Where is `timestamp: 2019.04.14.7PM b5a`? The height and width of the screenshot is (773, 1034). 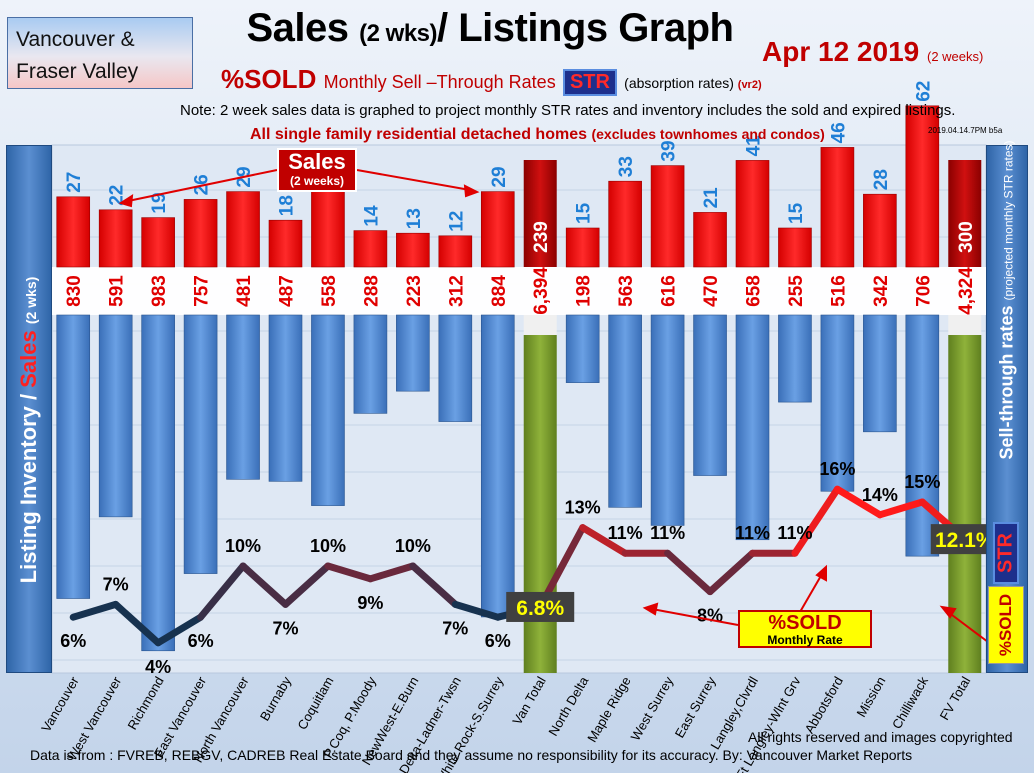 timestamp: 2019.04.14.7PM b5a is located at coordinates (965, 130).